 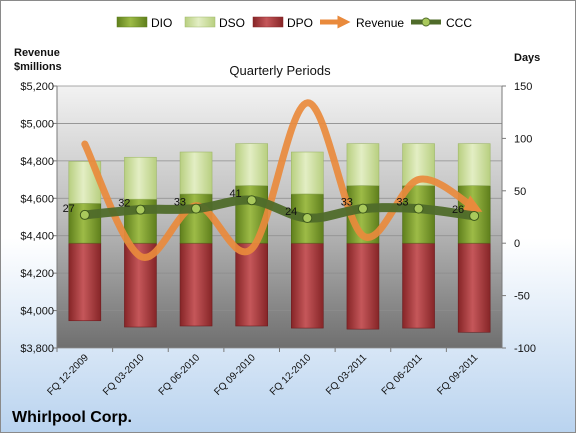 What do you see at coordinates (380, 23) in the screenshot?
I see `legend-label-revenue: Revenue` at bounding box center [380, 23].